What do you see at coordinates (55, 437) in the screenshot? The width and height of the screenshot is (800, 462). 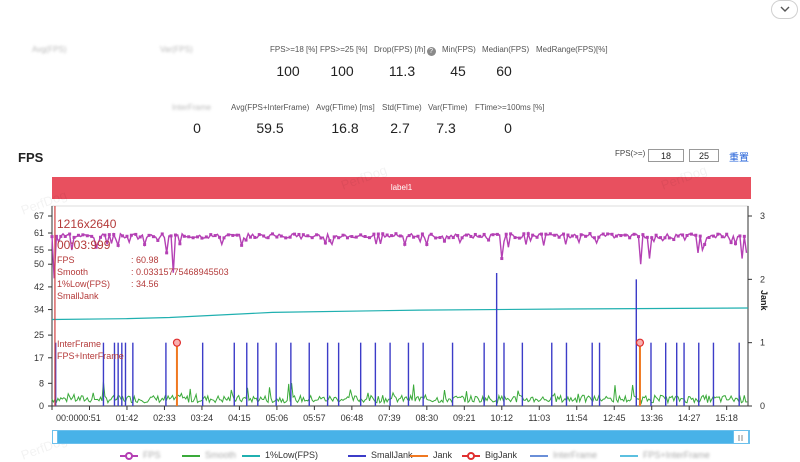 I see `scrollbar-left-handle` at bounding box center [55, 437].